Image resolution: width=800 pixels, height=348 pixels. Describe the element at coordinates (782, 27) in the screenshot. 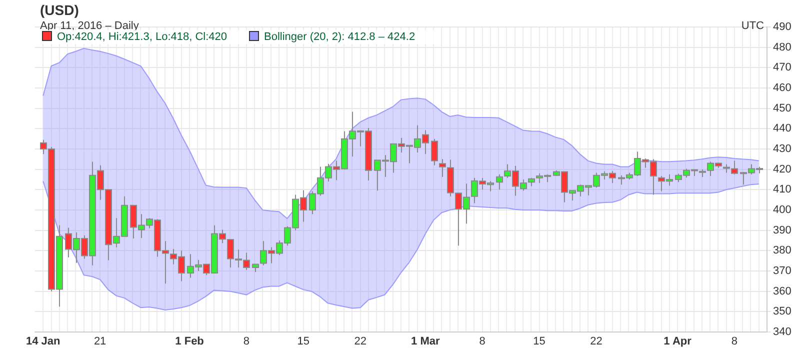

I see `y-tick-label: 490` at that location.